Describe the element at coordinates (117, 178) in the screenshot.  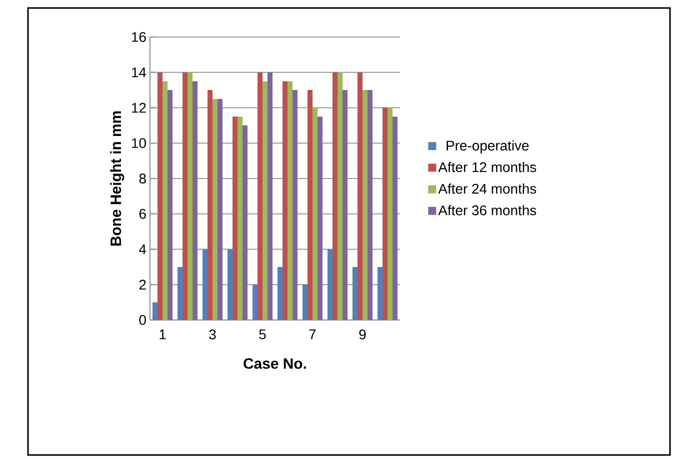
I see `y-axis-title: Bone Height in mm` at that location.